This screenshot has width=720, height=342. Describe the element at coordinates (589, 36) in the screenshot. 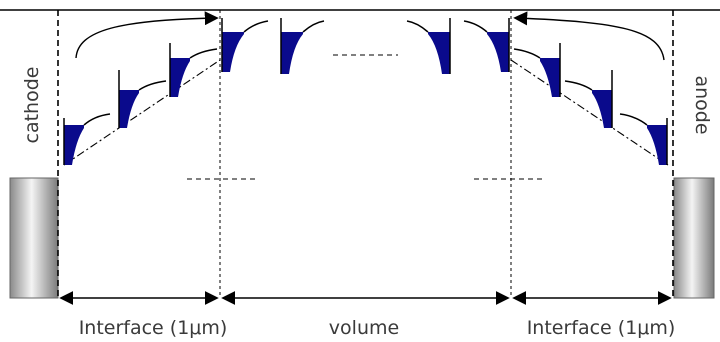

I see `right-curved-arrow` at that location.